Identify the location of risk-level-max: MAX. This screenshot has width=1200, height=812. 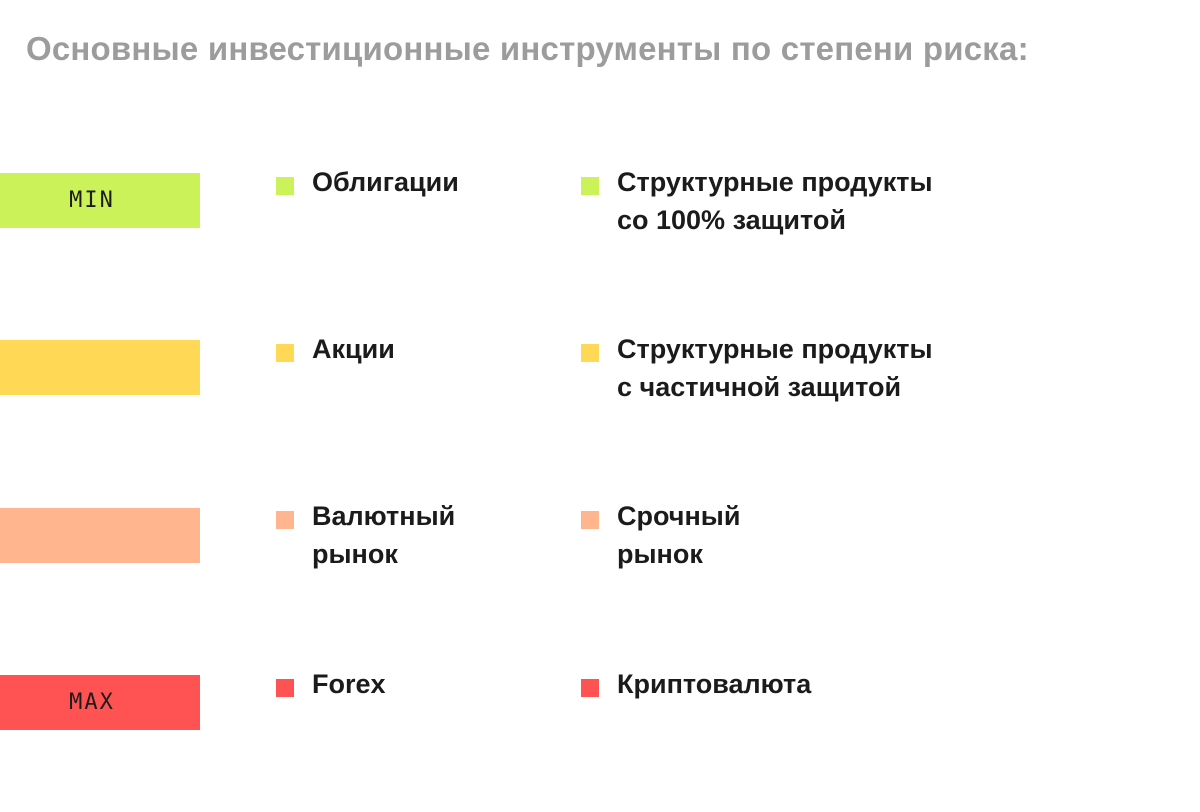
(100, 702).